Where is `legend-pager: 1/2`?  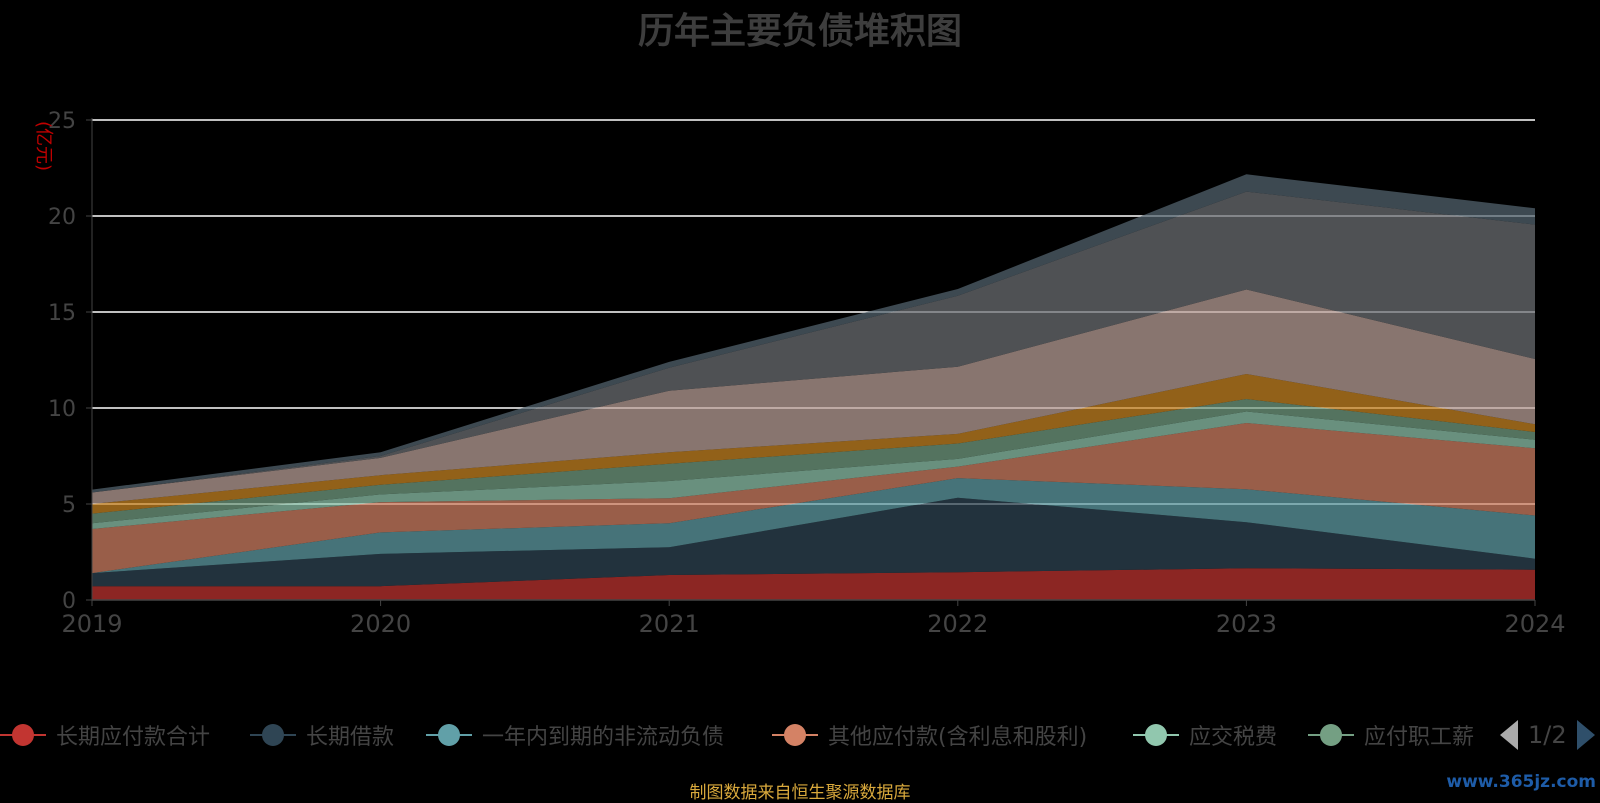
legend-pager: 1/2 is located at coordinates (1547, 735).